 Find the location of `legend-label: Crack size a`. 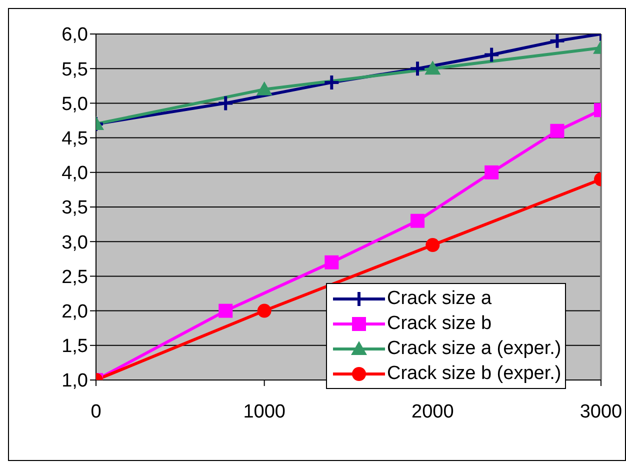

legend-label: Crack size a is located at coordinates (439, 299).